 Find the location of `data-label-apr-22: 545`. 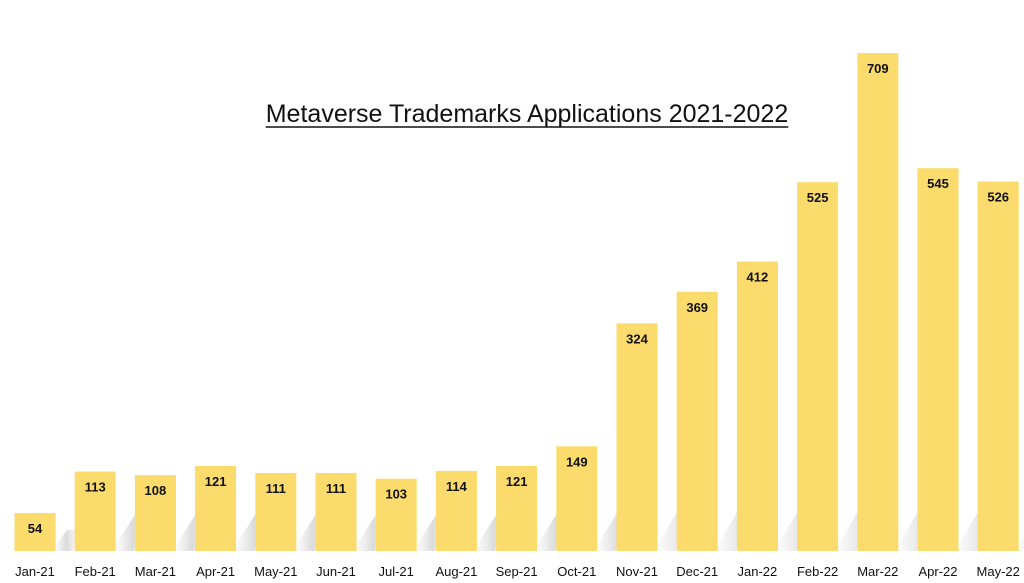

data-label-apr-22: 545 is located at coordinates (938, 183).